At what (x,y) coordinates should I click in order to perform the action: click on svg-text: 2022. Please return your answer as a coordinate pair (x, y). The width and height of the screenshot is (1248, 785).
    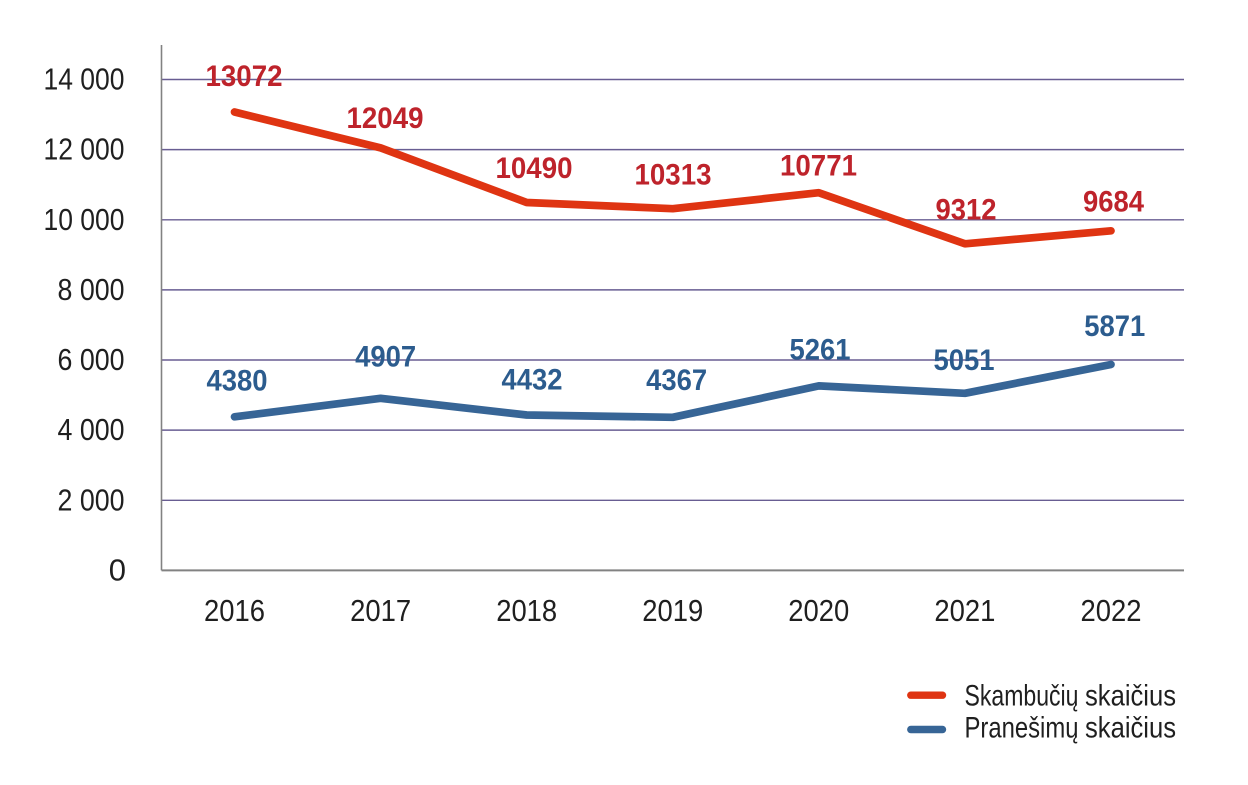
    Looking at the image, I should click on (1111, 610).